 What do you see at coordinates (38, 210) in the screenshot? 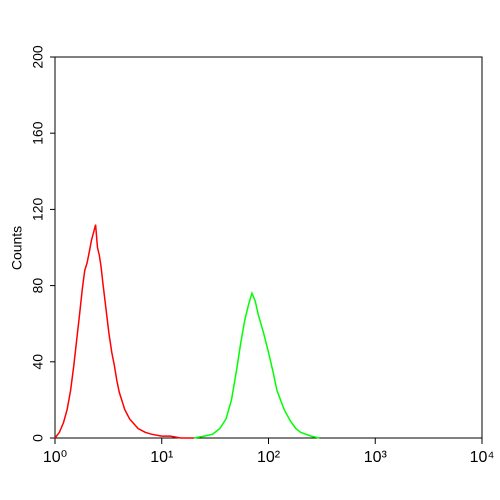
I see `y-tick-label: 120` at bounding box center [38, 210].